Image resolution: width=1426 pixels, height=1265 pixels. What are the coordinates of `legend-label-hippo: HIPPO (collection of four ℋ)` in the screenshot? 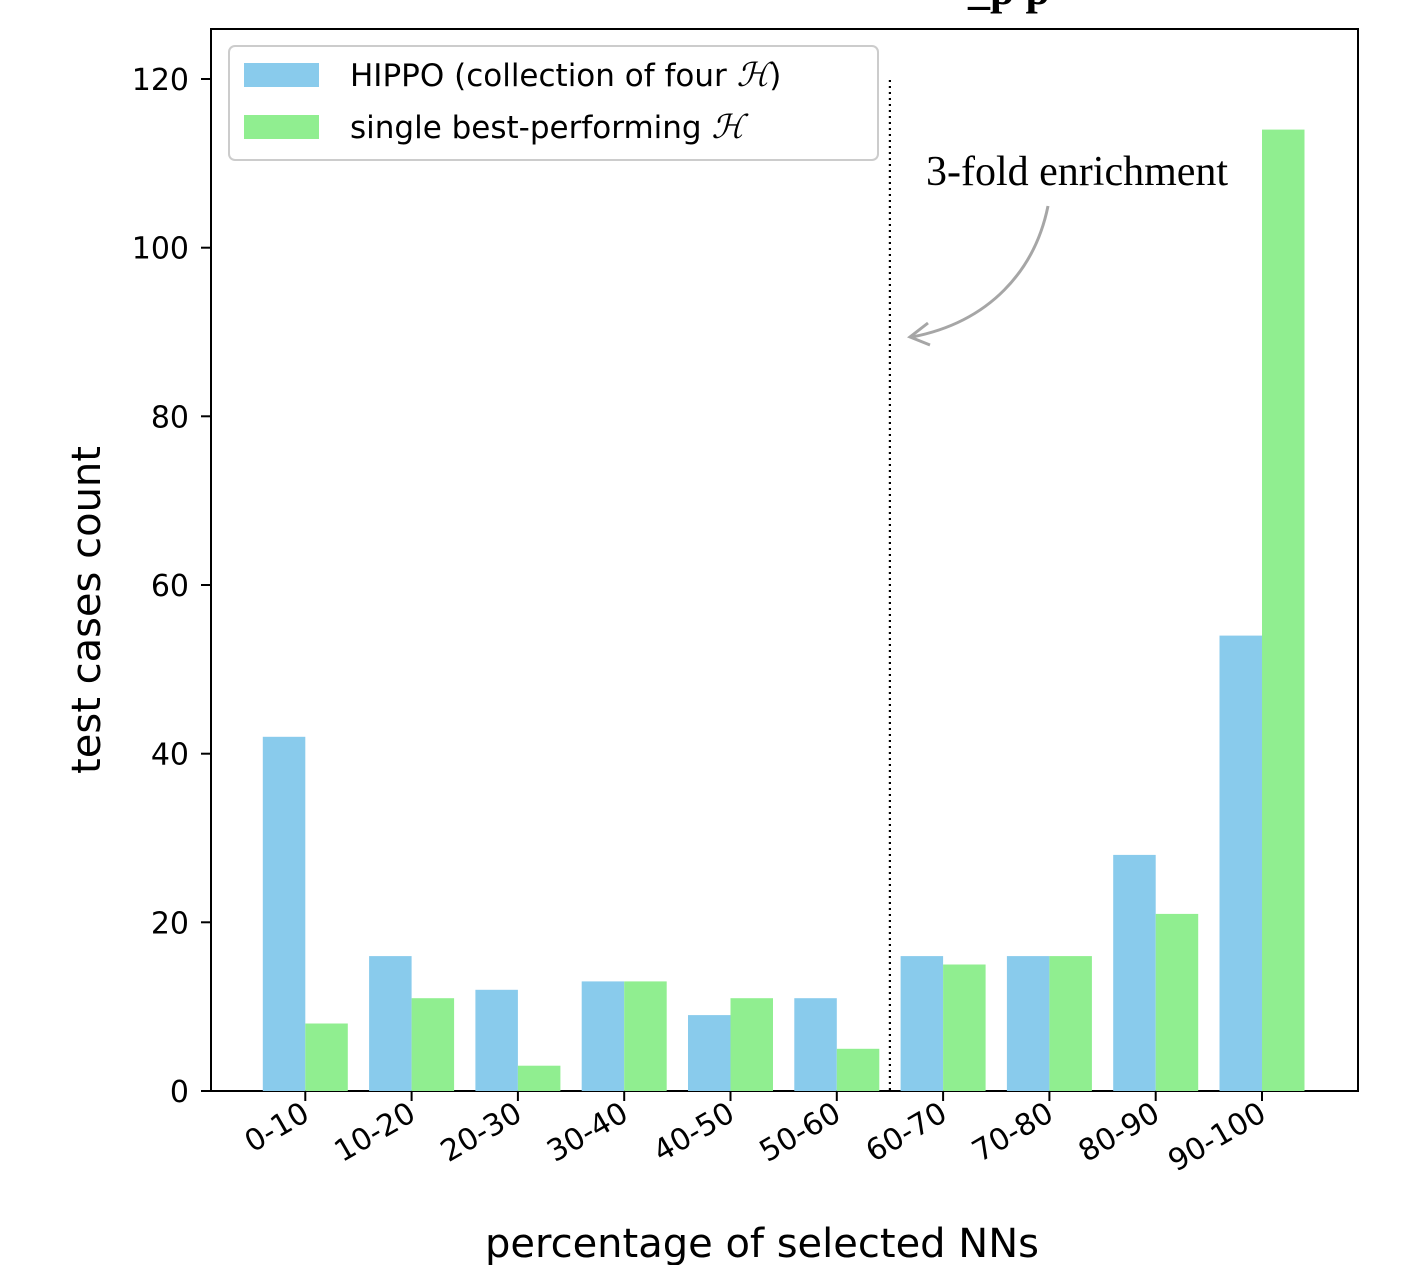 It's located at (565, 74).